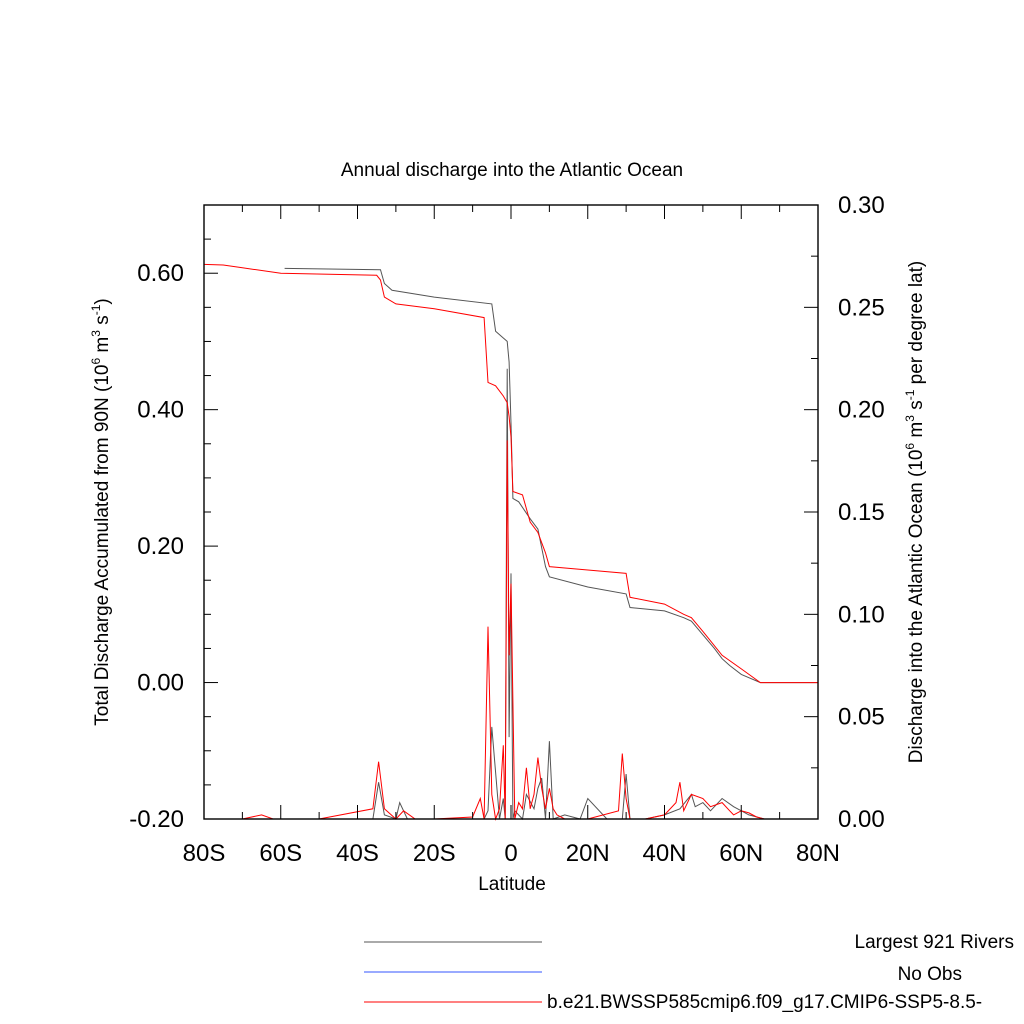  Describe the element at coordinates (357, 853) in the screenshot. I see `x-tick-label: 40S` at that location.